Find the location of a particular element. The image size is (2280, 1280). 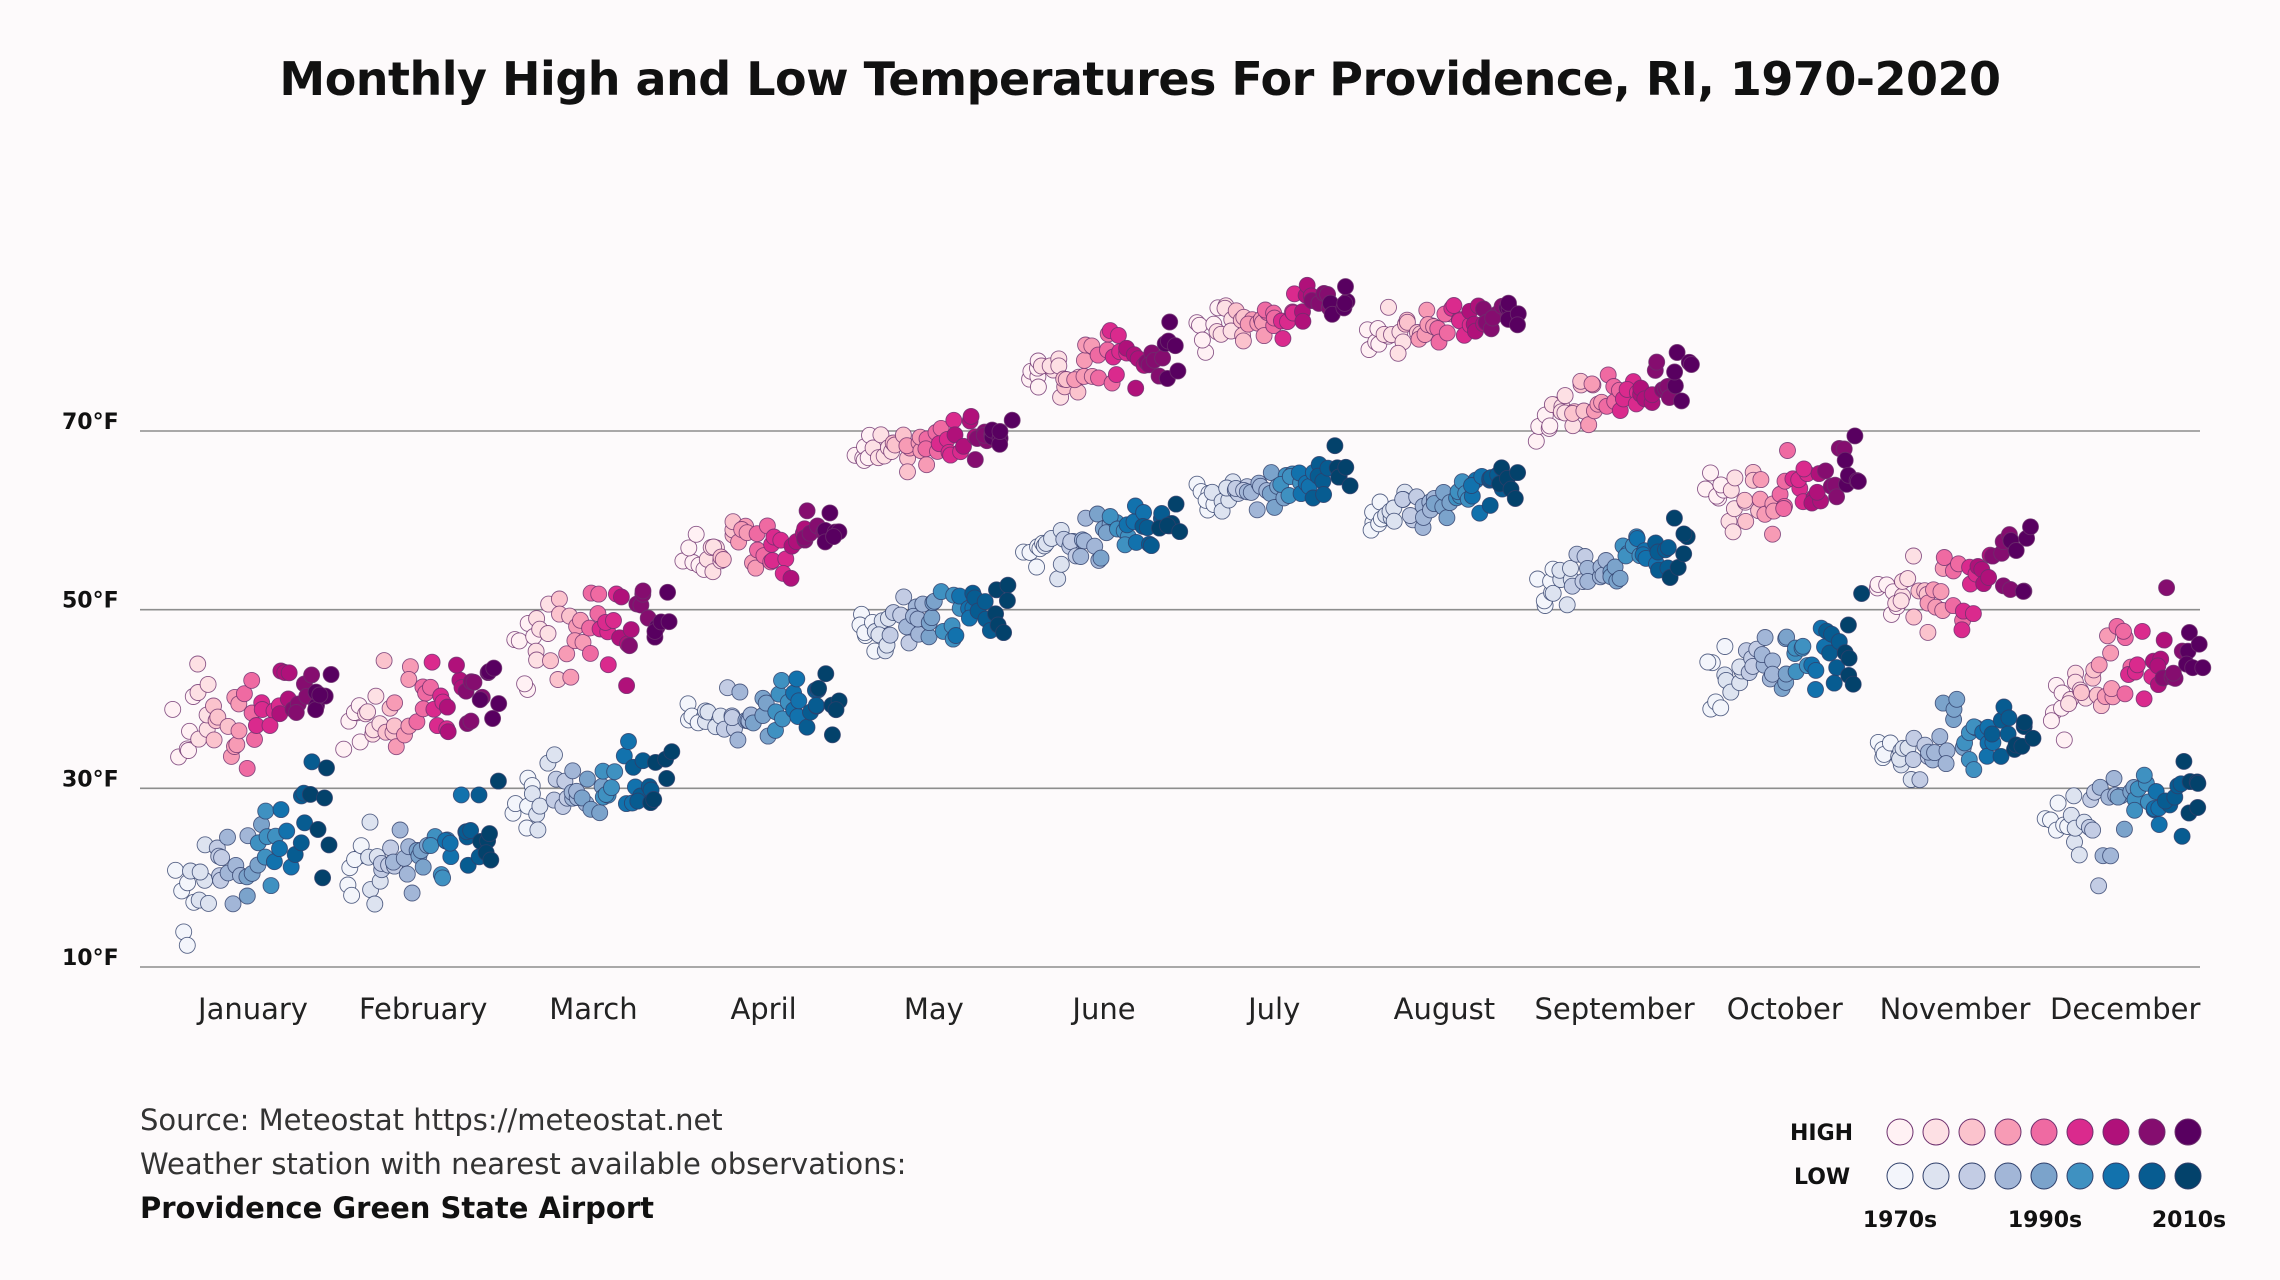

station-name: Providence Green State Airport is located at coordinates (397, 1208).